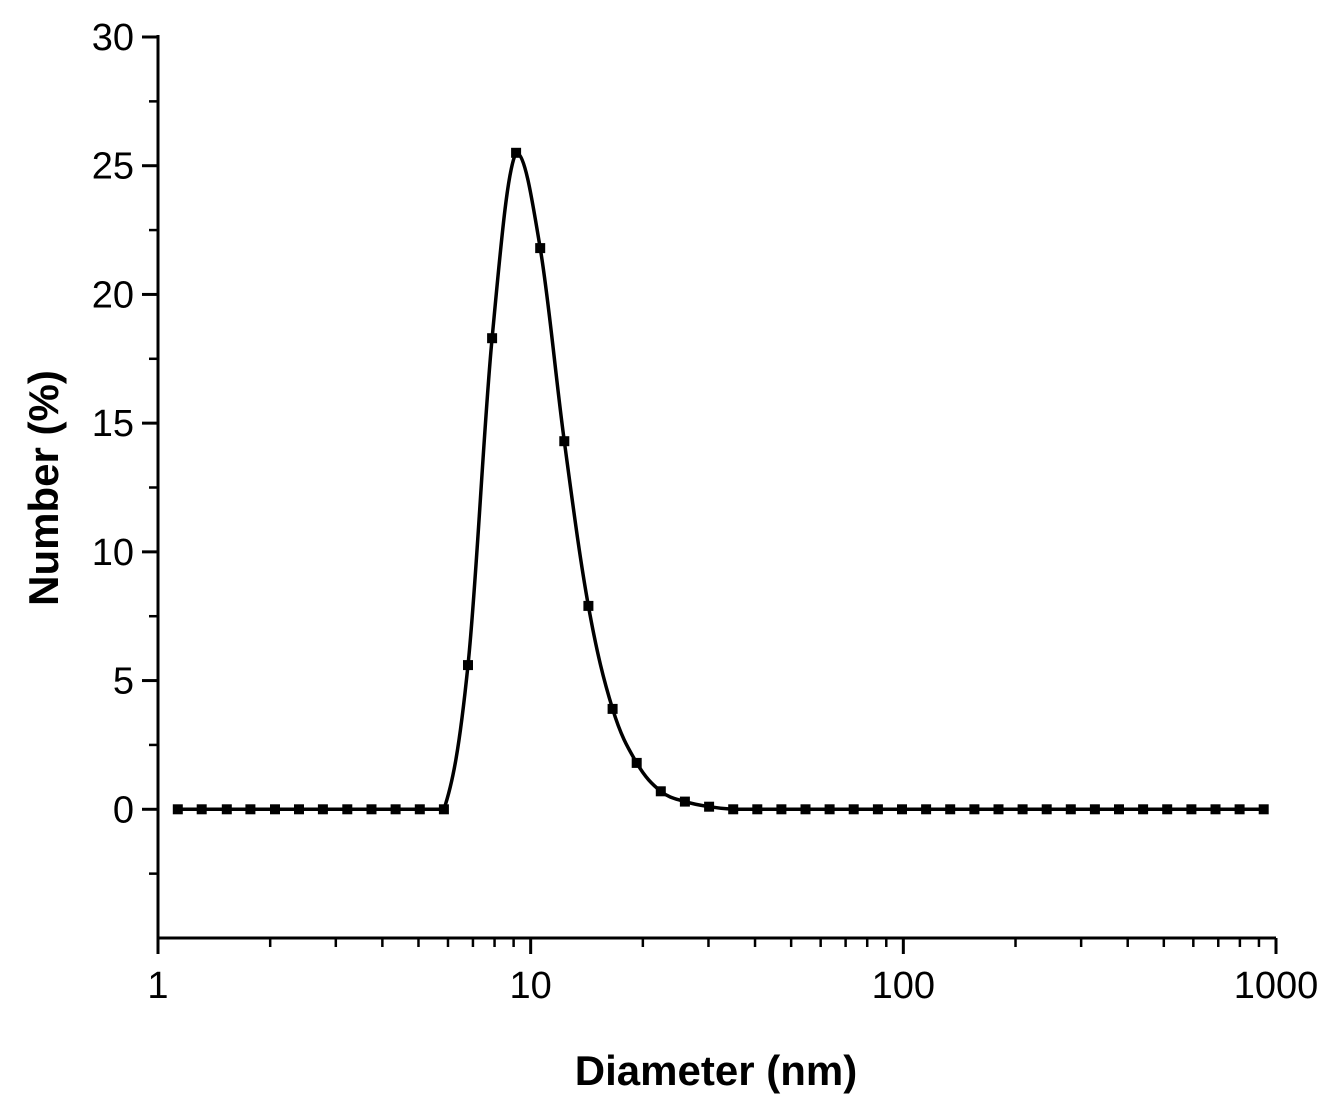 Image resolution: width=1344 pixels, height=1114 pixels. I want to click on y-tick-label: 0, so click(123, 810).